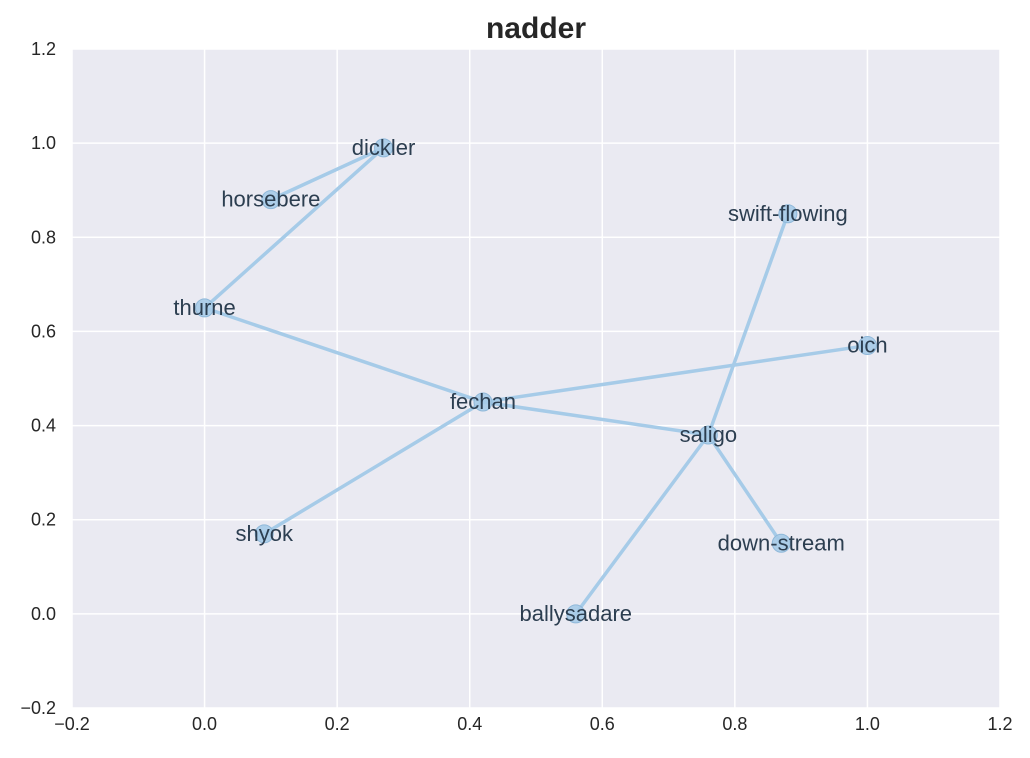 Image resolution: width=1030 pixels, height=758 pixels. I want to click on edge-thurne-fechan, so click(343, 355).